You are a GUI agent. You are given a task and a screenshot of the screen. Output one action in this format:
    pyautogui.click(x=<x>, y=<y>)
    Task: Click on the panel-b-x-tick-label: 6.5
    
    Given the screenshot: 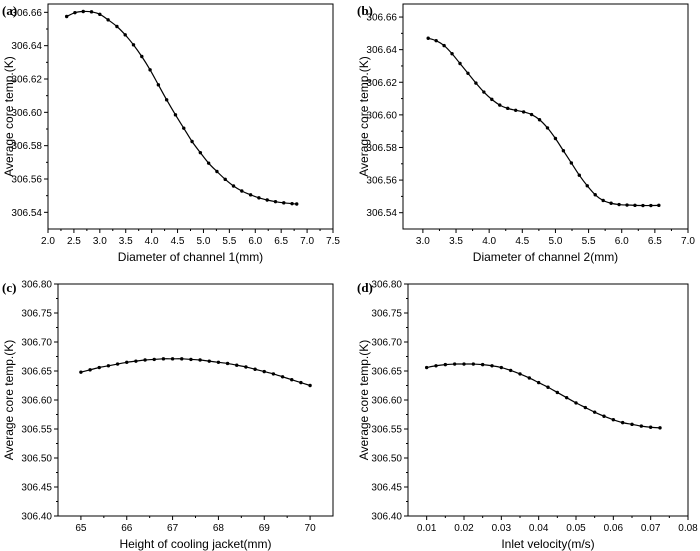 What is the action you would take?
    pyautogui.click(x=655, y=241)
    